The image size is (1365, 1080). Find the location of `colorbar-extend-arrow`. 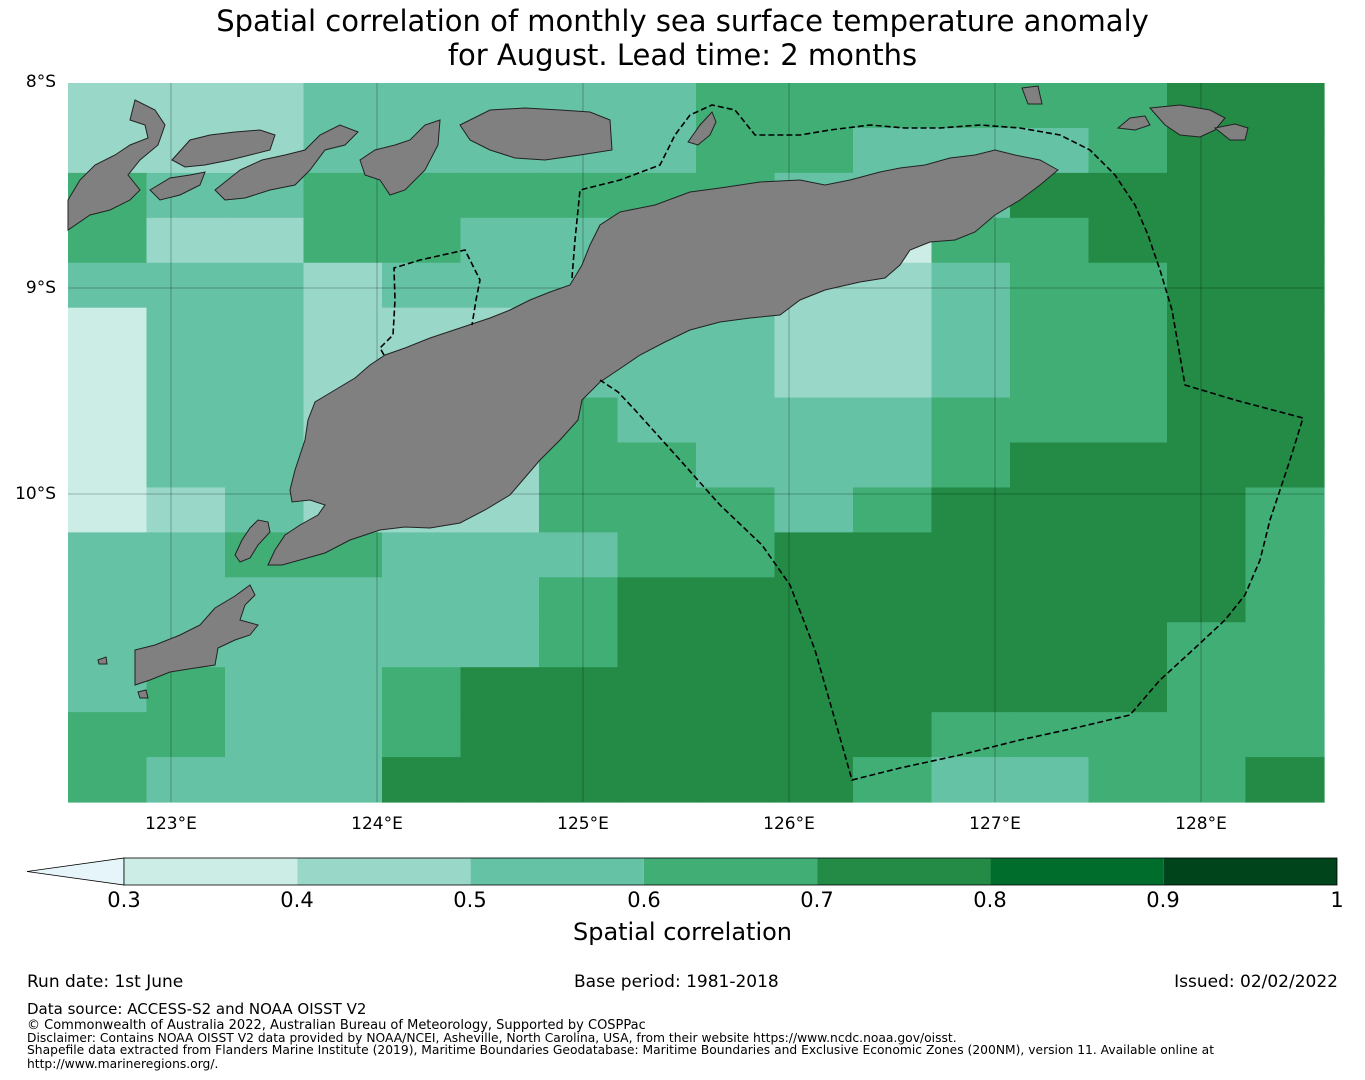

colorbar-extend-arrow is located at coordinates (75, 871).